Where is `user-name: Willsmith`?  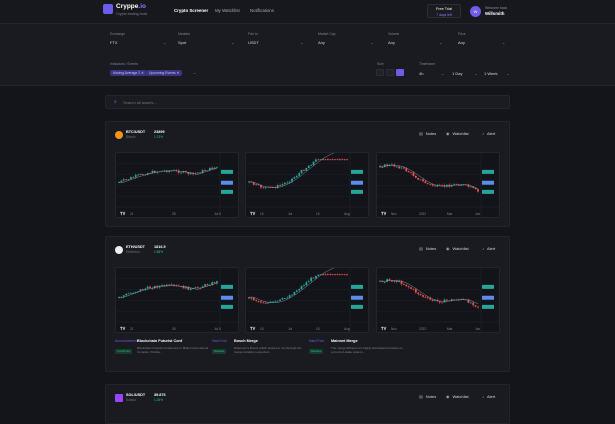
user-name: Willsmith is located at coordinates (495, 13).